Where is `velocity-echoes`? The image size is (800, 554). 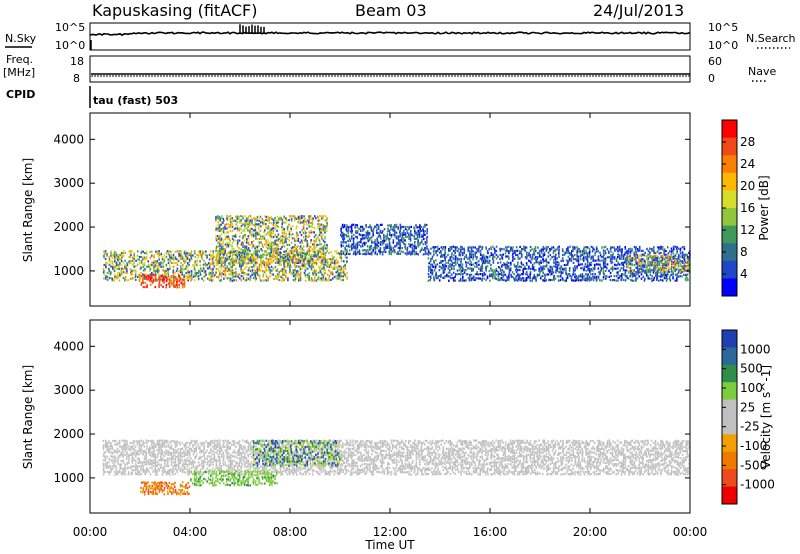 velocity-echoes is located at coordinates (396, 467).